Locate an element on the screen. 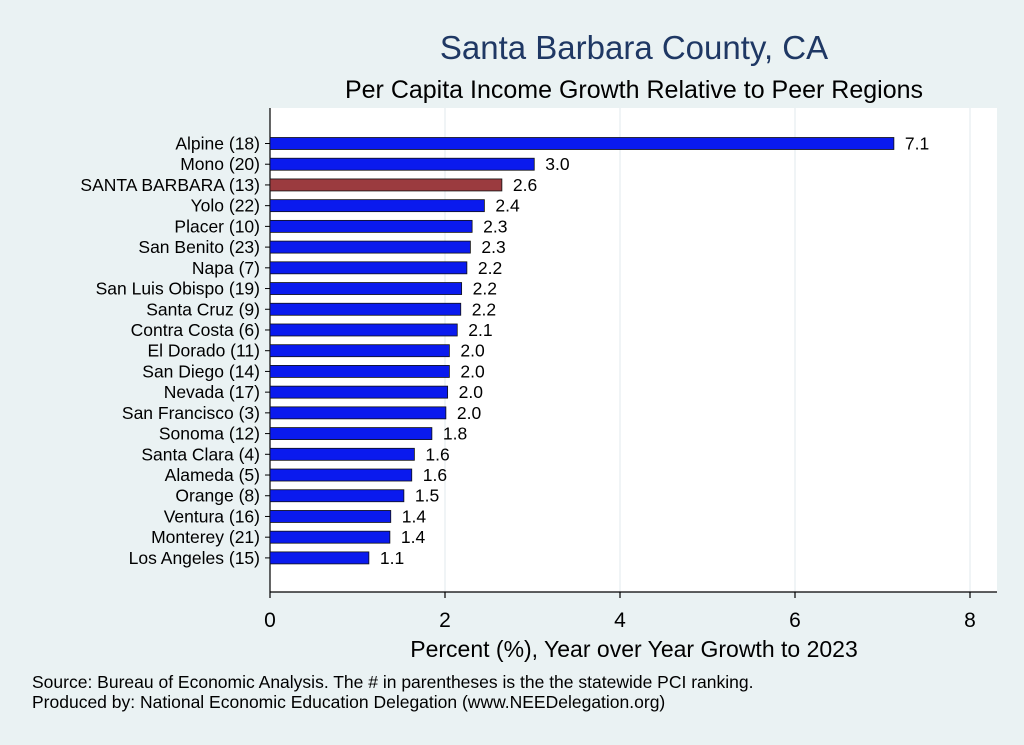  category-label: San Benito (23) is located at coordinates (199, 247).